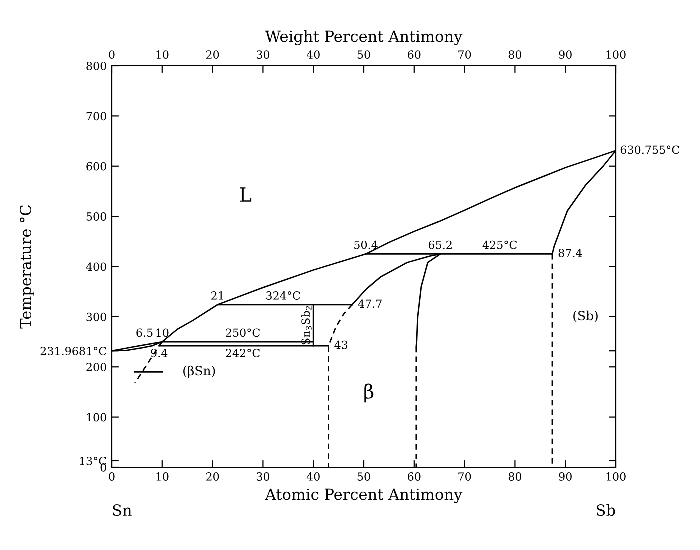 The width and height of the screenshot is (700, 550). I want to click on y-tick-label: 200, so click(96, 367).